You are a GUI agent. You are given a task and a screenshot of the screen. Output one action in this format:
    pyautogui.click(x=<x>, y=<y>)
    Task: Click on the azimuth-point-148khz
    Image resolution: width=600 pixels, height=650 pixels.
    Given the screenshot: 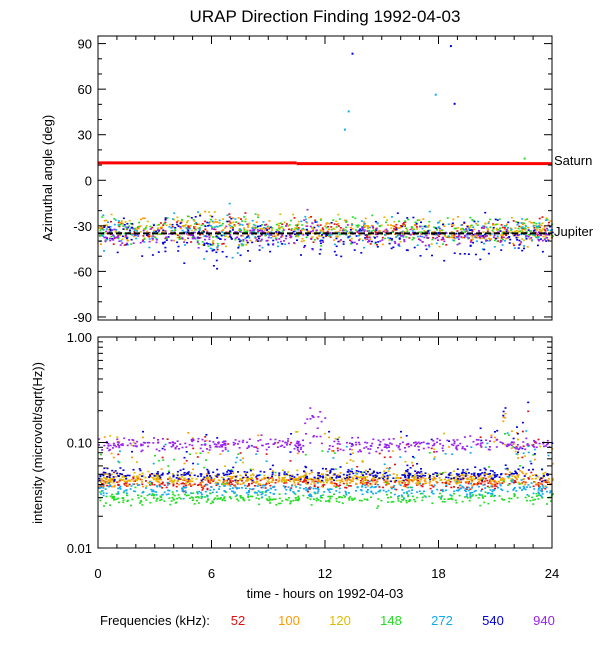 What is the action you would take?
    pyautogui.click(x=179, y=236)
    